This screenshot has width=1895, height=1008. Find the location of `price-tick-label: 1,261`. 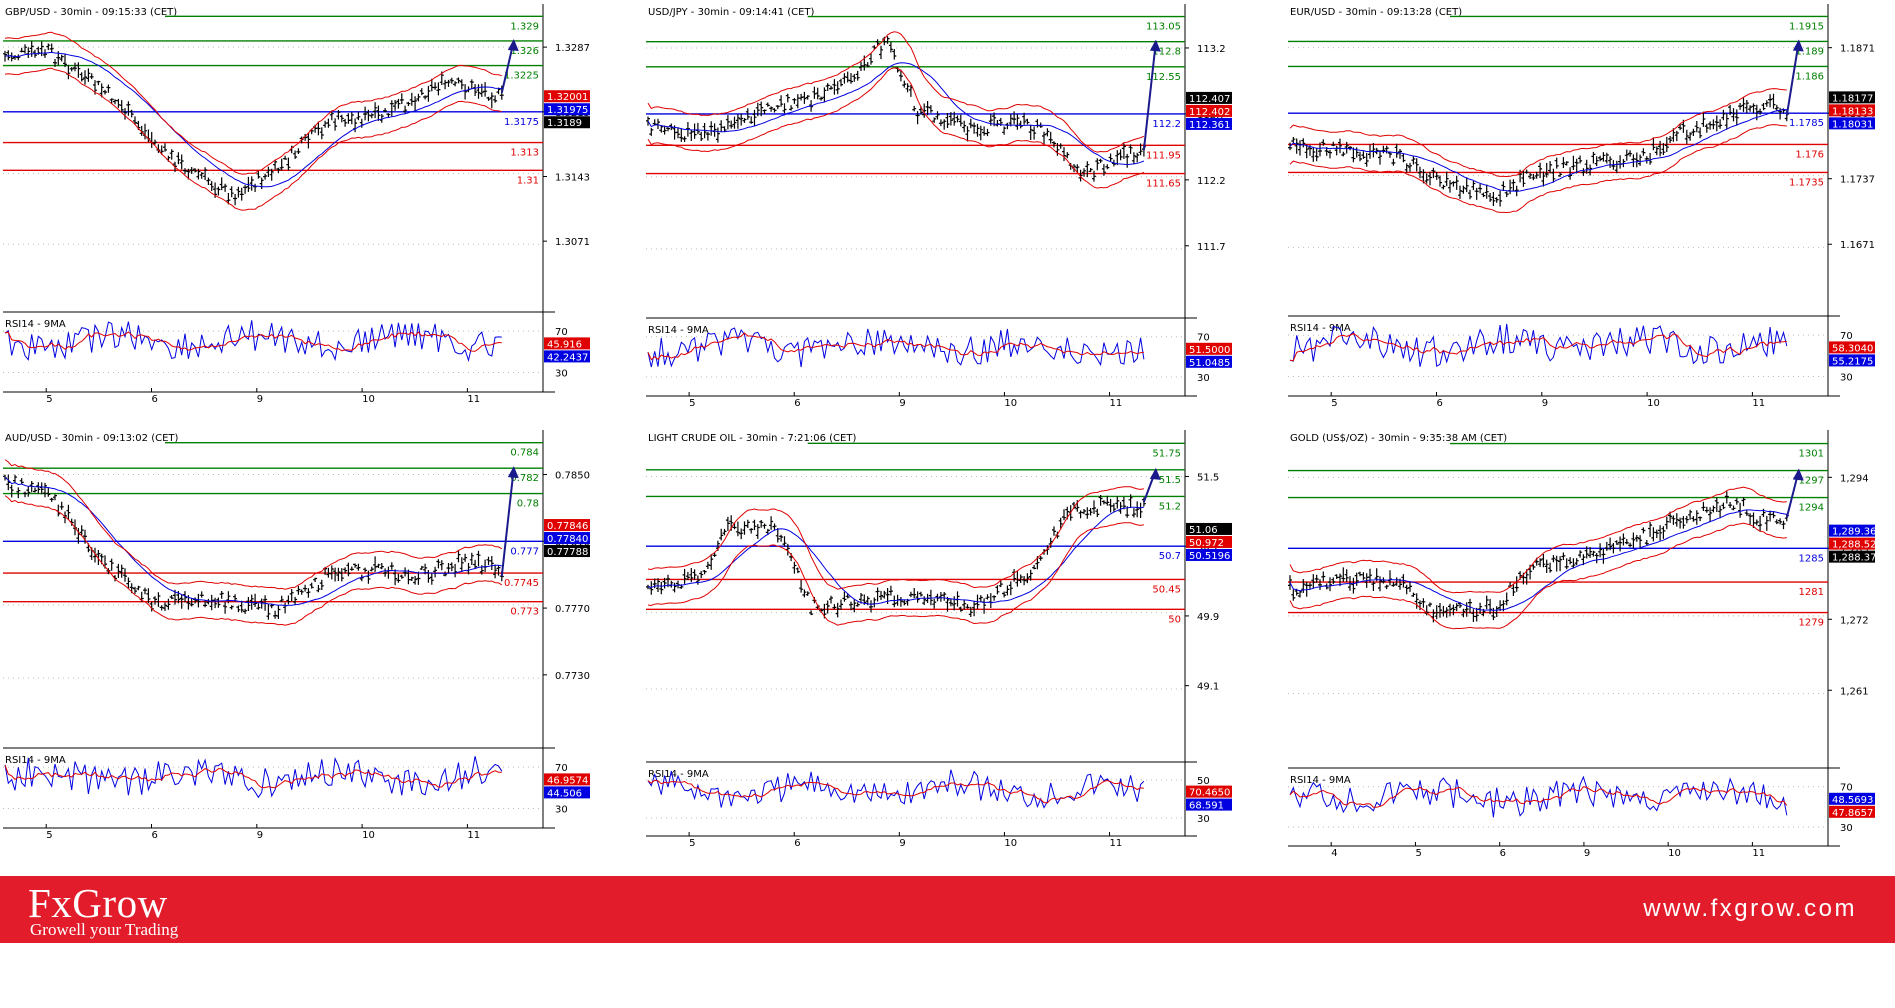

price-tick-label: 1,261 is located at coordinates (1854, 691).